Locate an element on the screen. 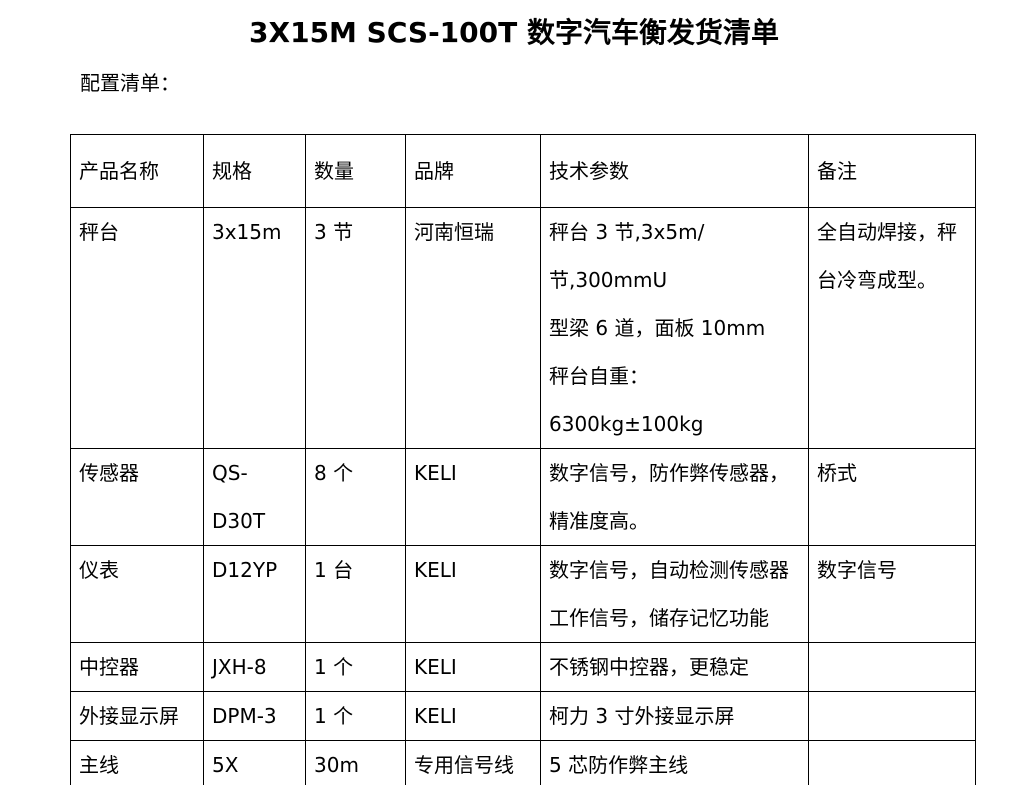  cell-tech-params: 柯力 3 寸外接显示屏 is located at coordinates (674, 716).